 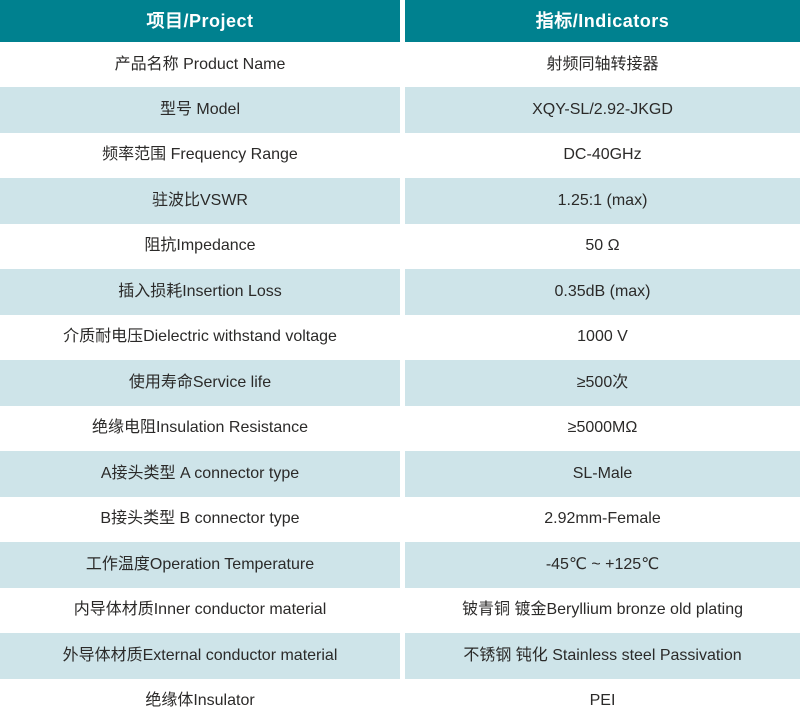 I want to click on row-label: A接头类型 A connector type, so click(x=200, y=474).